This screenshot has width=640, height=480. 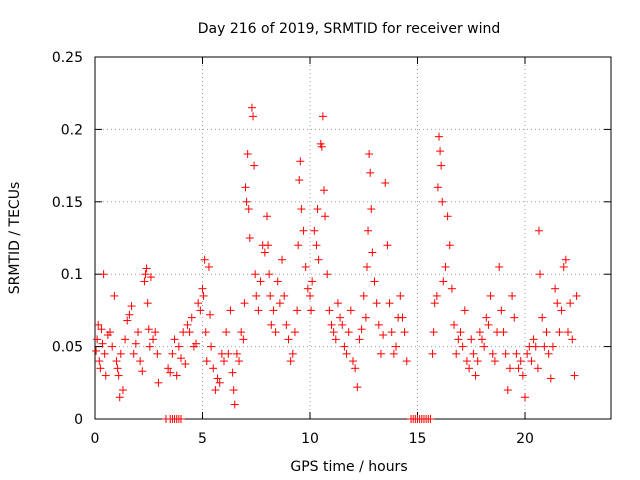 I want to click on y-tick-label: 0.15, so click(x=67, y=203).